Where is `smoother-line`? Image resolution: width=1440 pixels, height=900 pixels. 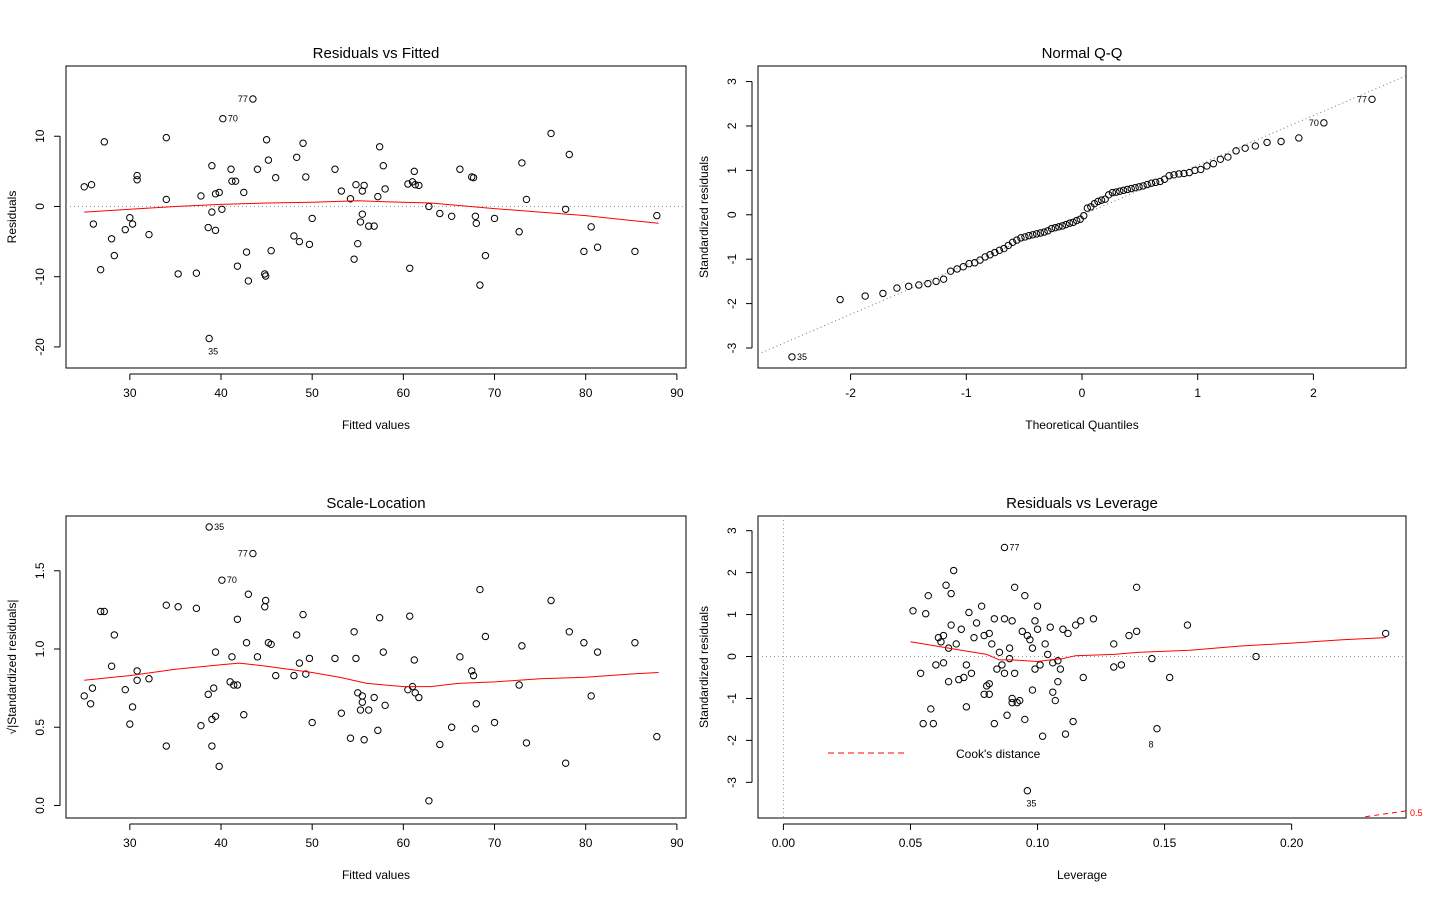
smoother-line is located at coordinates (1148, 650).